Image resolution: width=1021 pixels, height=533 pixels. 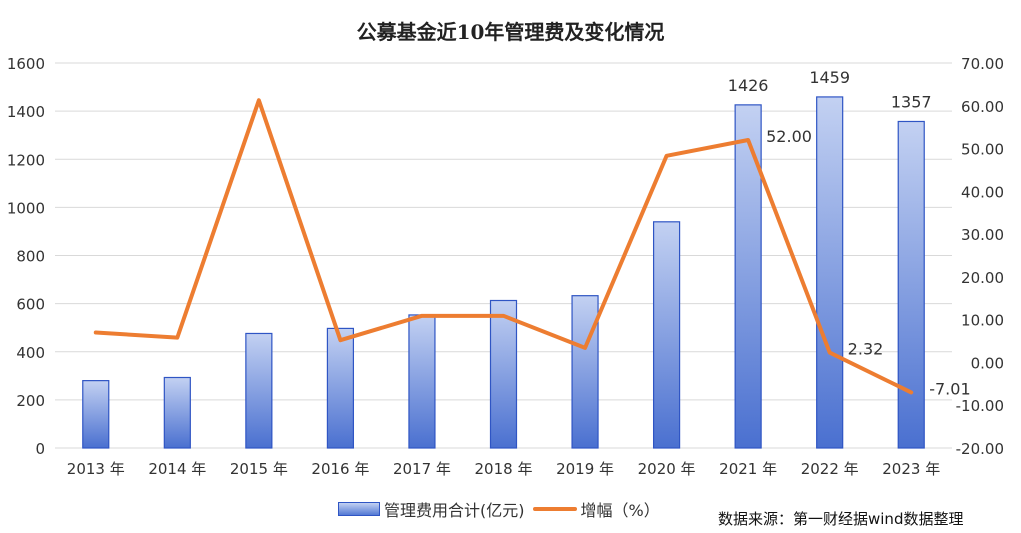 What do you see at coordinates (96, 469) in the screenshot?
I see `x-tick-label: 2013 年` at bounding box center [96, 469].